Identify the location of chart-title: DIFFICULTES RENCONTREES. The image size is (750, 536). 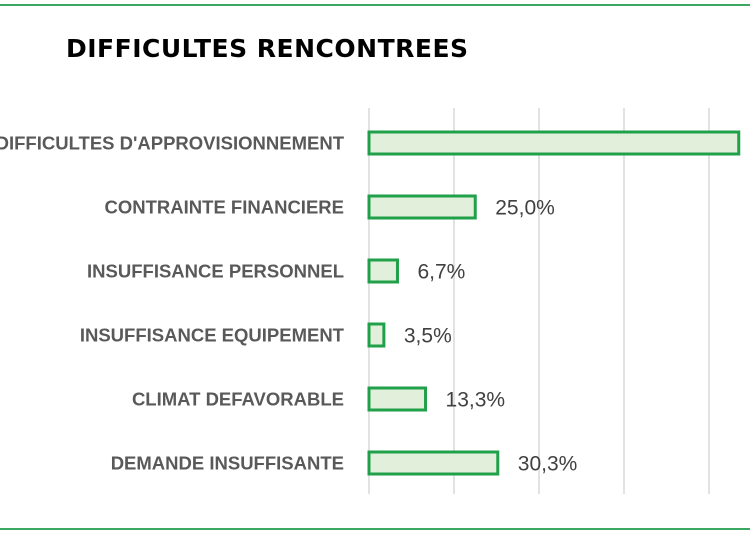
(267, 48).